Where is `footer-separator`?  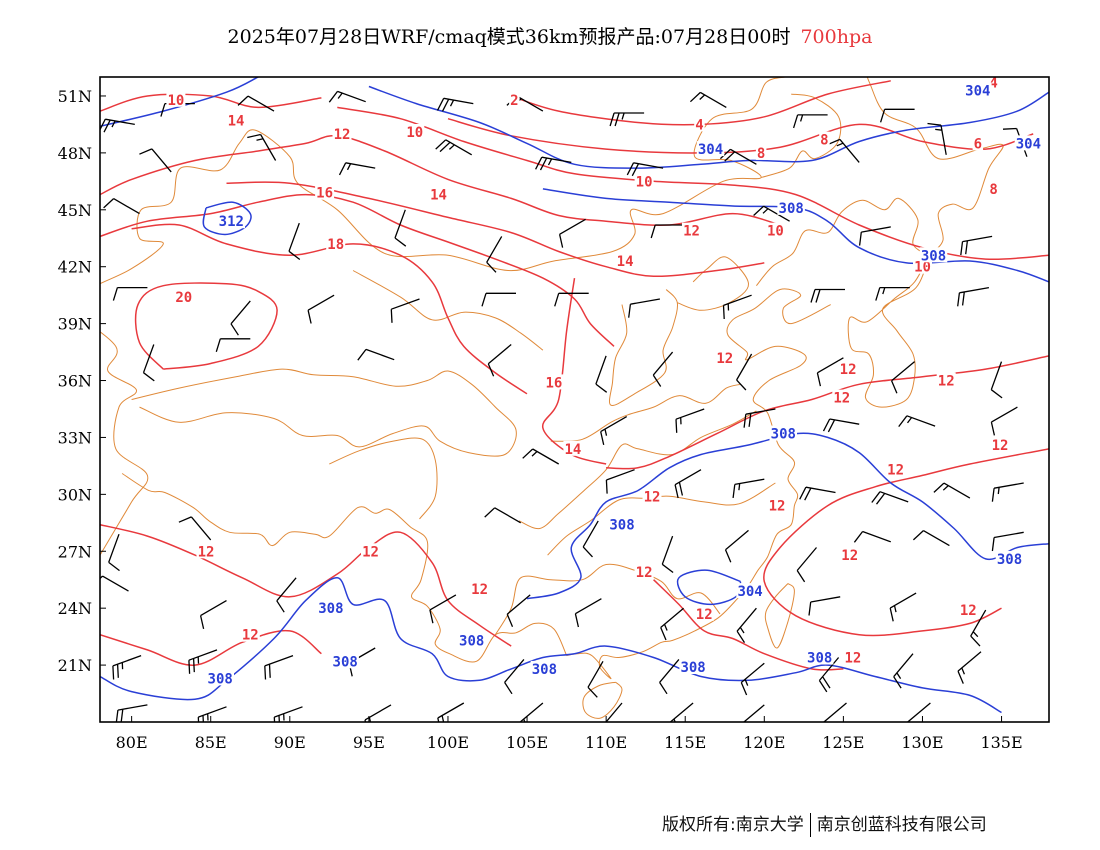 footer-separator is located at coordinates (810, 825).